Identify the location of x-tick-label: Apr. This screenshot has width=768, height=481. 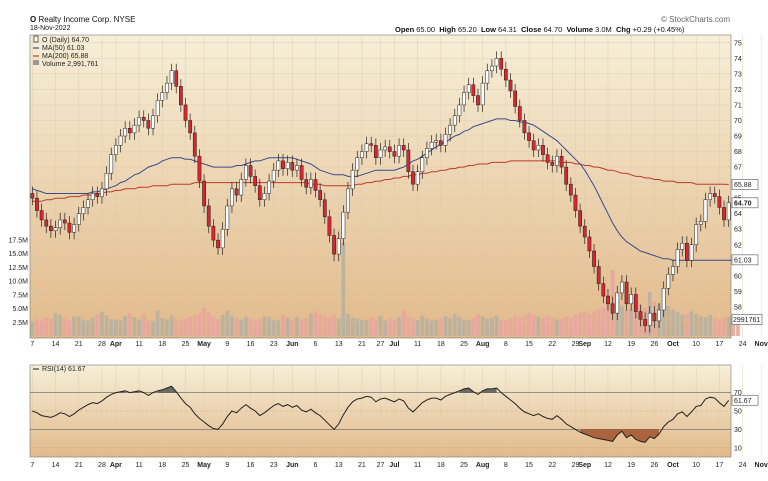
(116, 465).